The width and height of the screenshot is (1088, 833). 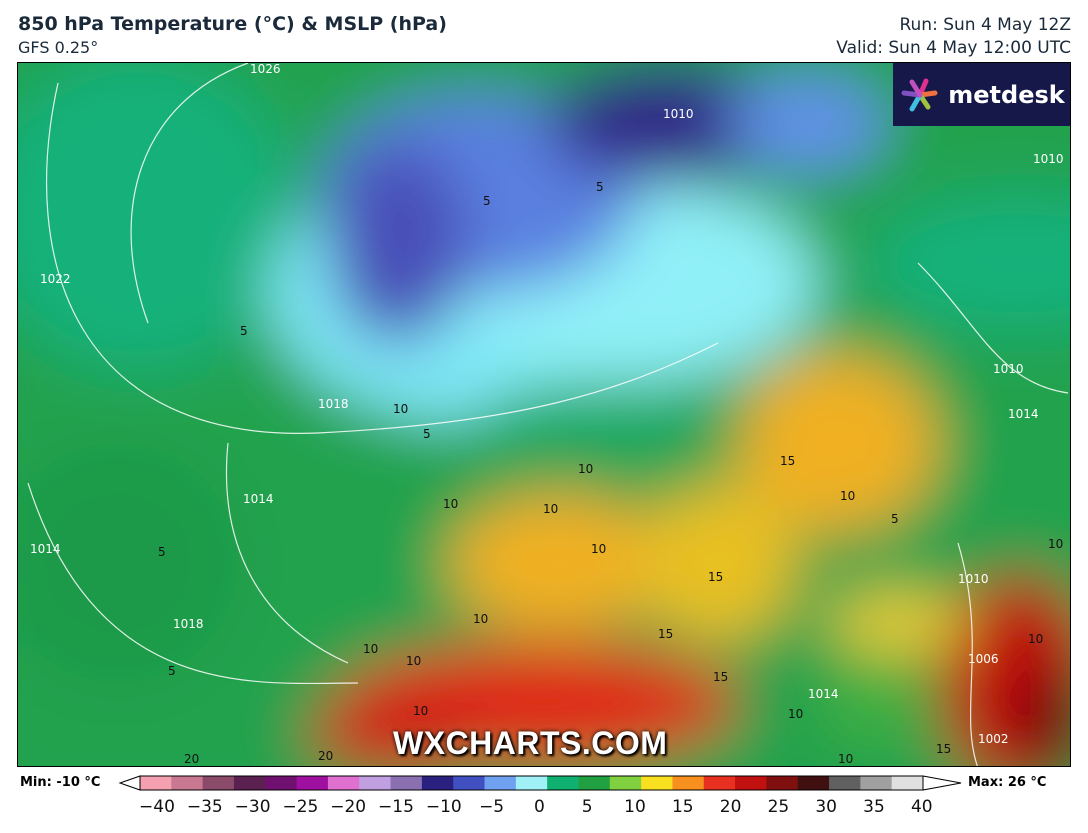 What do you see at coordinates (204, 807) in the screenshot?
I see `colorbar-tick-label: −35` at bounding box center [204, 807].